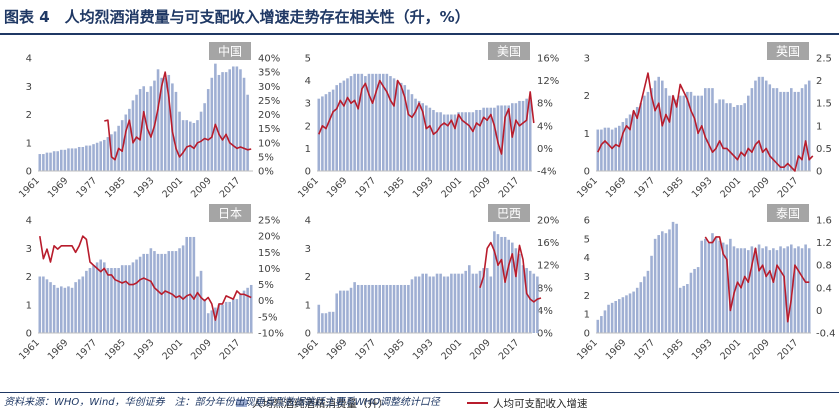 This screenshot has height=408, width=839. I want to click on right-axis-tick-label: 8%, so click(545, 288).